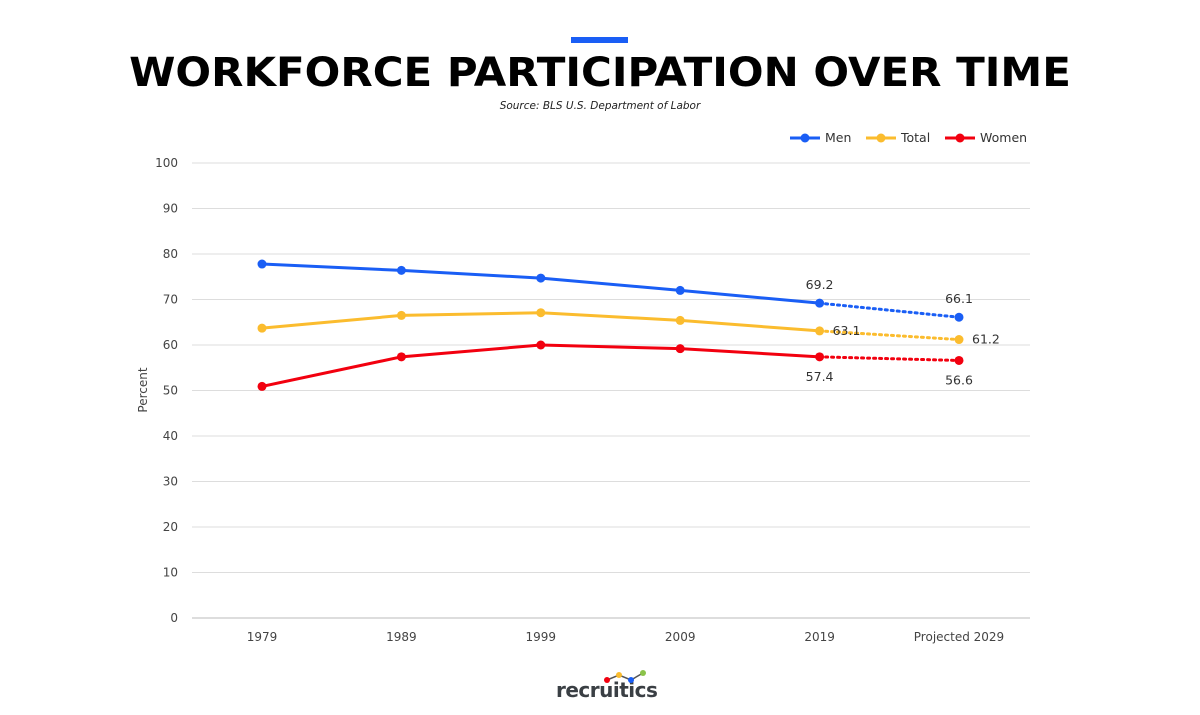  I want to click on recruitics-logo: recruitics, so click(607, 686).